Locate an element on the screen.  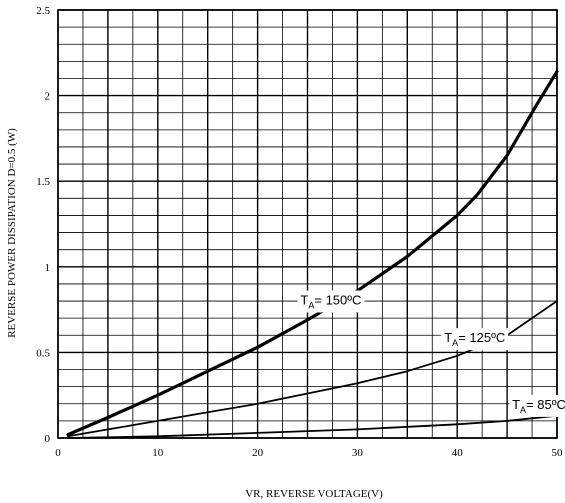
series-label-1: TA= 150ºC is located at coordinates (331, 301).